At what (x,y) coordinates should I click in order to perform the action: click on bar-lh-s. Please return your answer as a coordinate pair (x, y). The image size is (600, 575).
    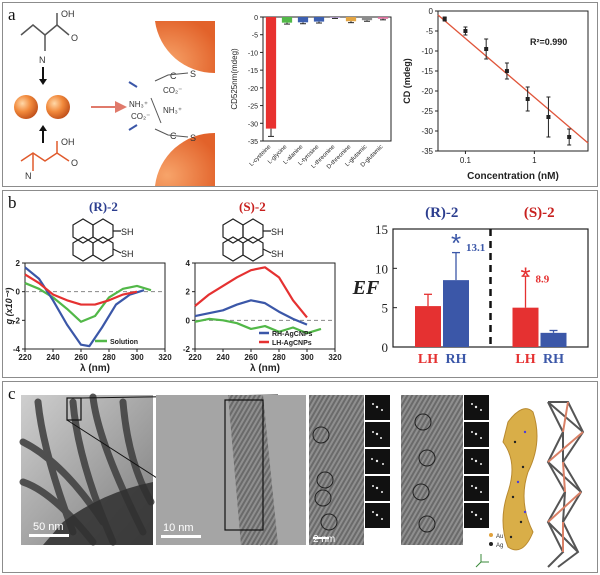
    Looking at the image, I should click on (525, 327).